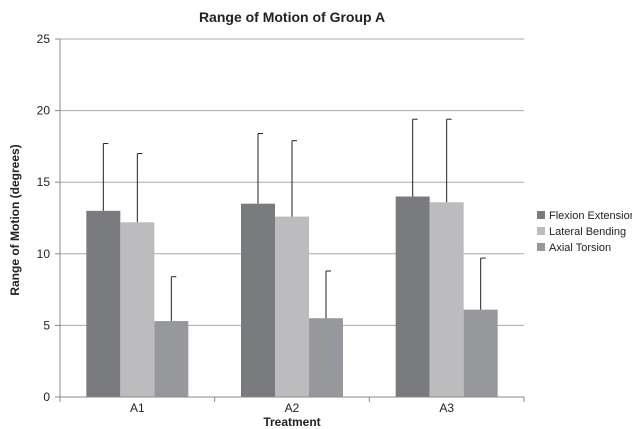 This screenshot has height=429, width=632. Describe the element at coordinates (580, 248) in the screenshot. I see `legend-label: Axial Torsion` at that location.